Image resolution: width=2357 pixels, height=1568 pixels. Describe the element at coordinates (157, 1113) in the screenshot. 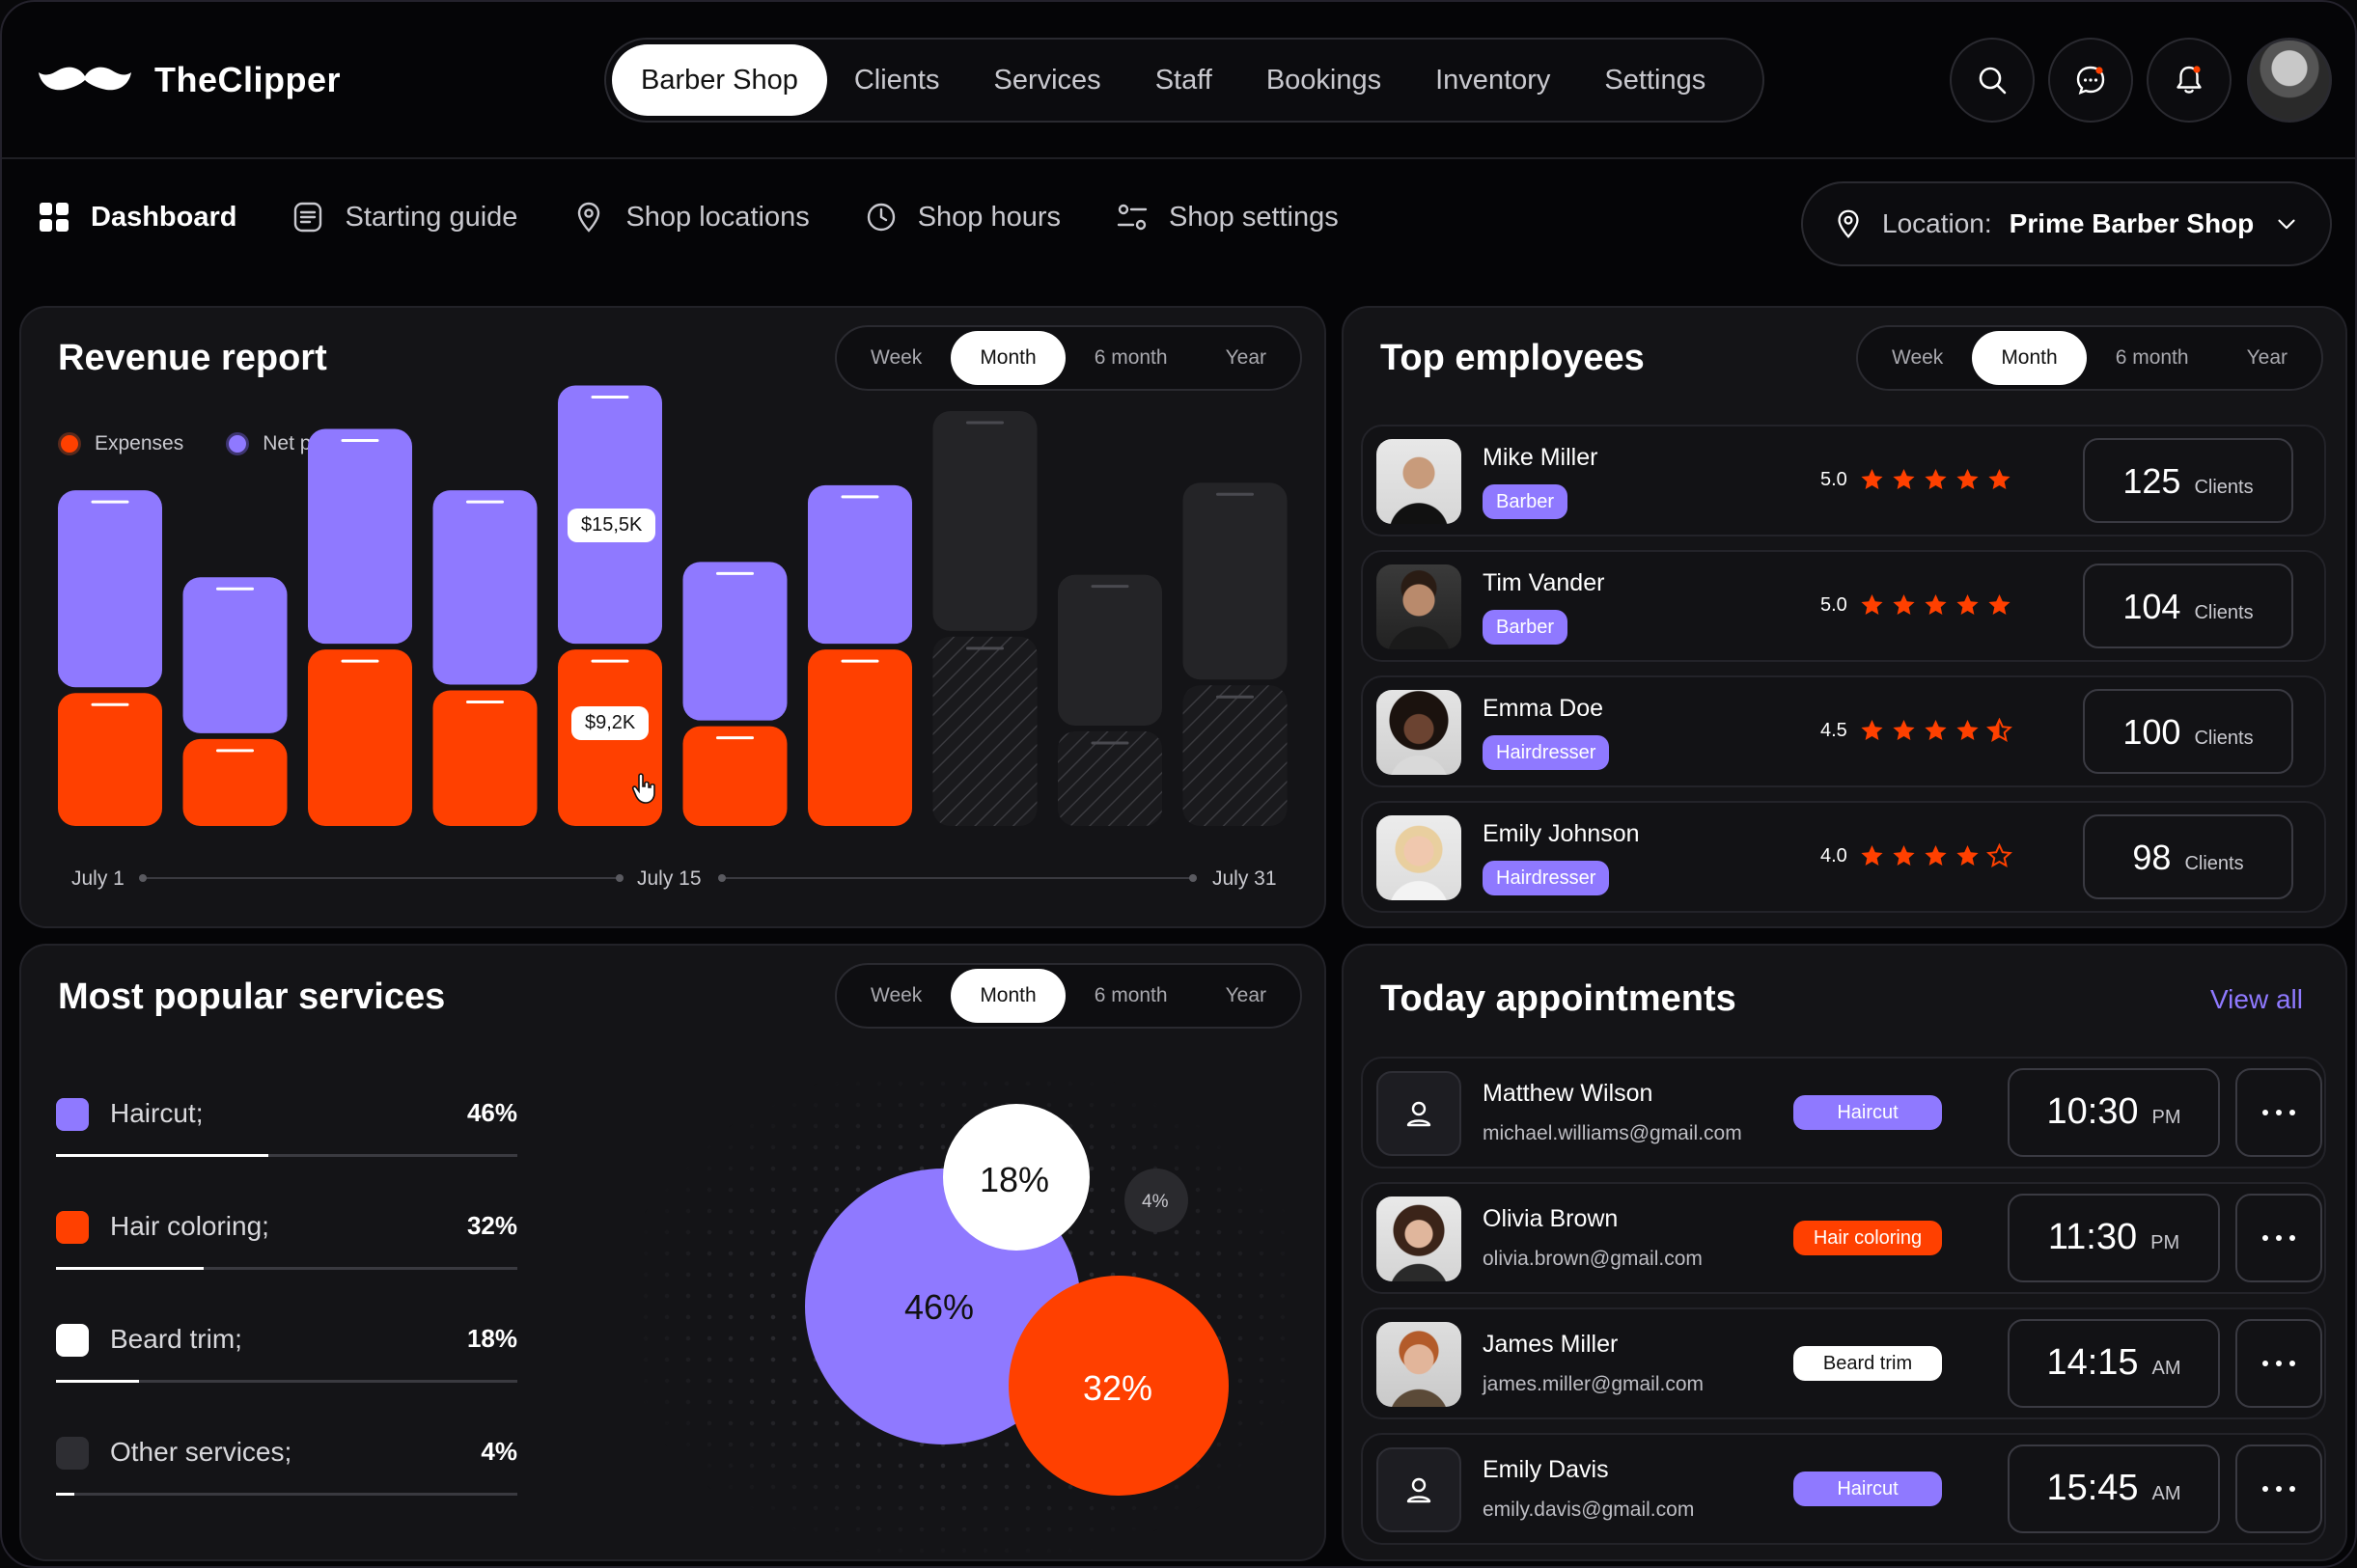

I see `service-name: Haircut;` at that location.